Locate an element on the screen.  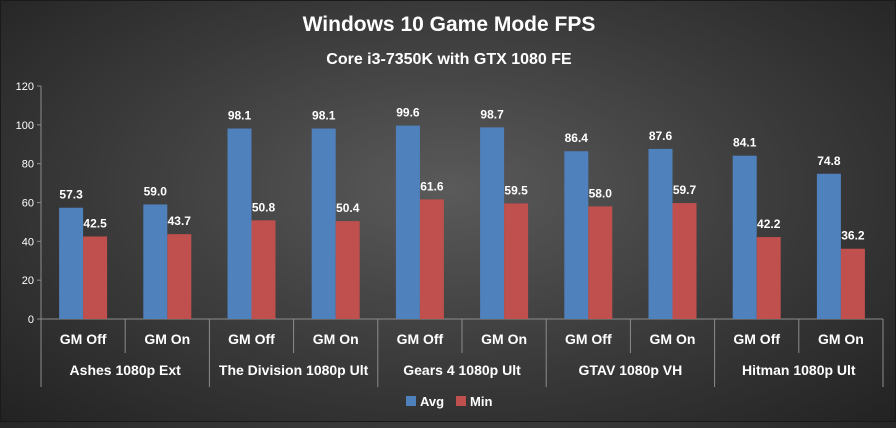
data-label-min: 42.5 is located at coordinates (95, 223).